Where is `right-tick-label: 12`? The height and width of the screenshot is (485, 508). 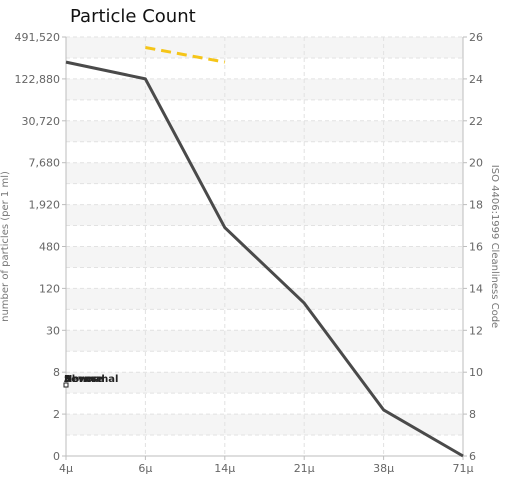 right-tick-label: 12 is located at coordinates (476, 330).